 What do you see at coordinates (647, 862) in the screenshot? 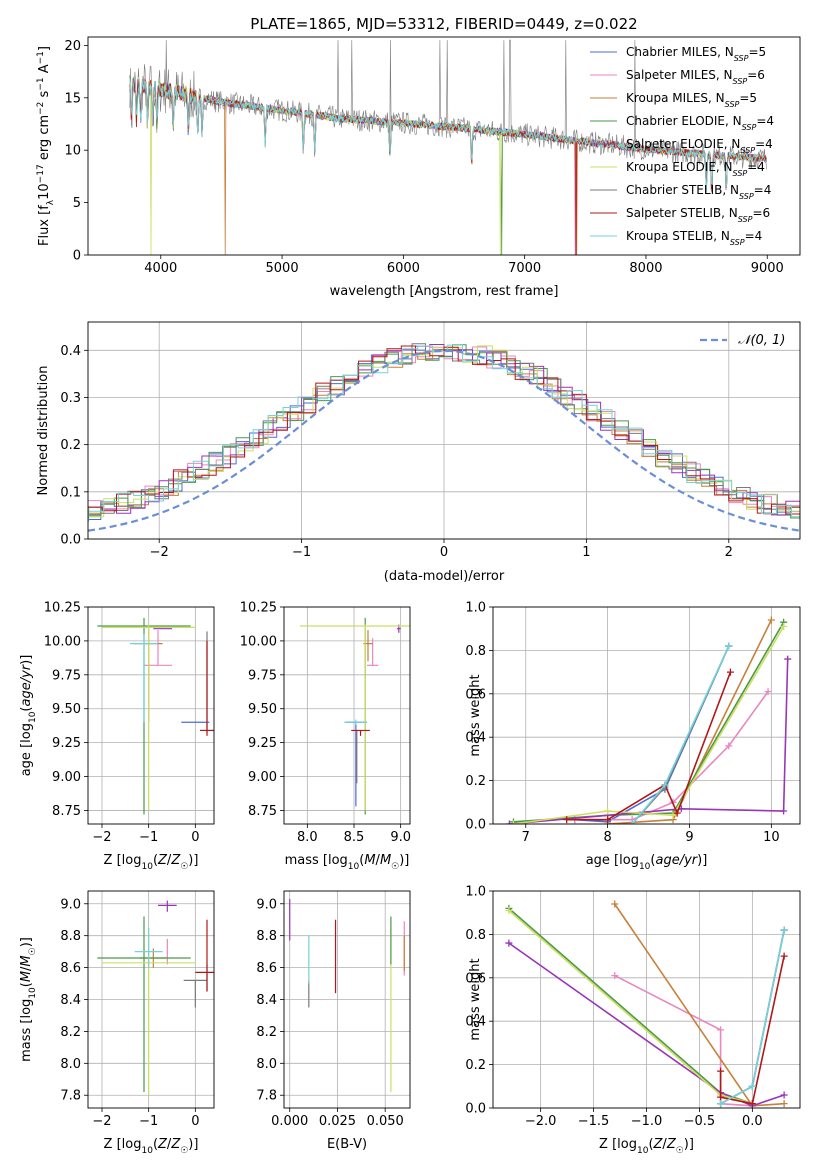
I see `mass-weight-vs-age-x-label: age [log10(age/yr)]` at bounding box center [647, 862].